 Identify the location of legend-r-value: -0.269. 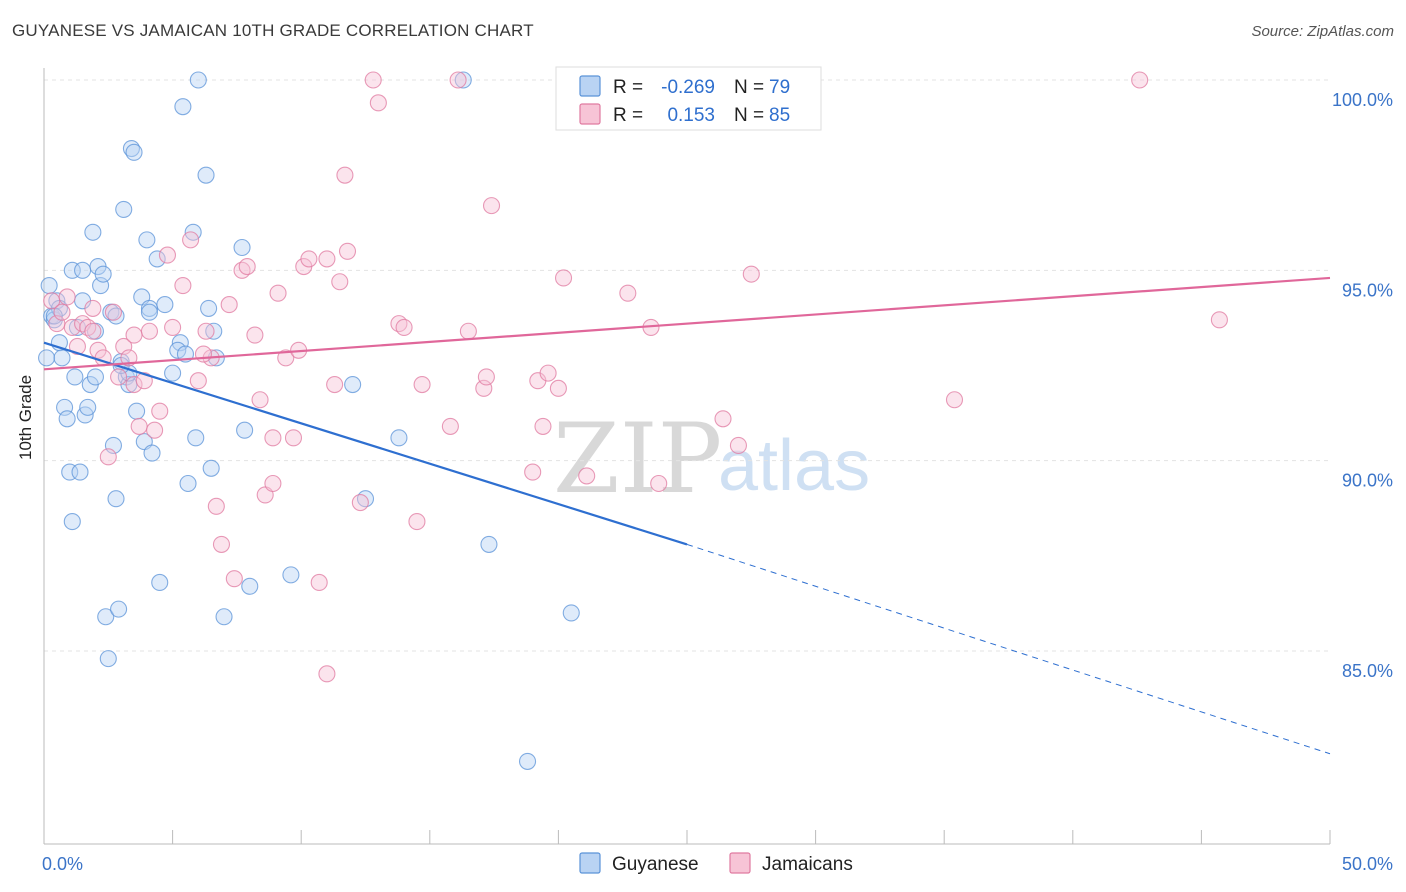
(688, 87).